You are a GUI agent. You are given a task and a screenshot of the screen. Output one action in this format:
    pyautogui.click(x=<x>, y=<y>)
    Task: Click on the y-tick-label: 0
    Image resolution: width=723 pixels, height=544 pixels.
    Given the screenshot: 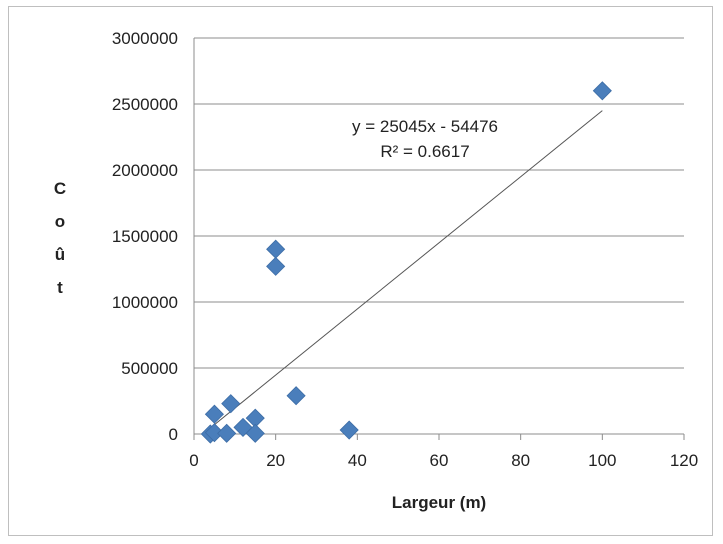 What is the action you would take?
    pyautogui.click(x=173, y=434)
    